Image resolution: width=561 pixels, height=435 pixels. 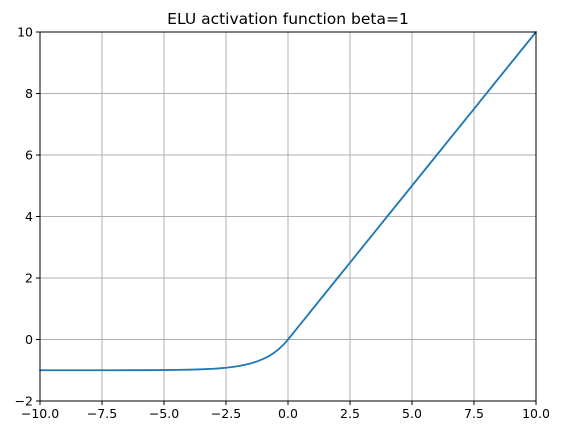 What do you see at coordinates (474, 413) in the screenshot?
I see `x-tick-label: 7.5` at bounding box center [474, 413].